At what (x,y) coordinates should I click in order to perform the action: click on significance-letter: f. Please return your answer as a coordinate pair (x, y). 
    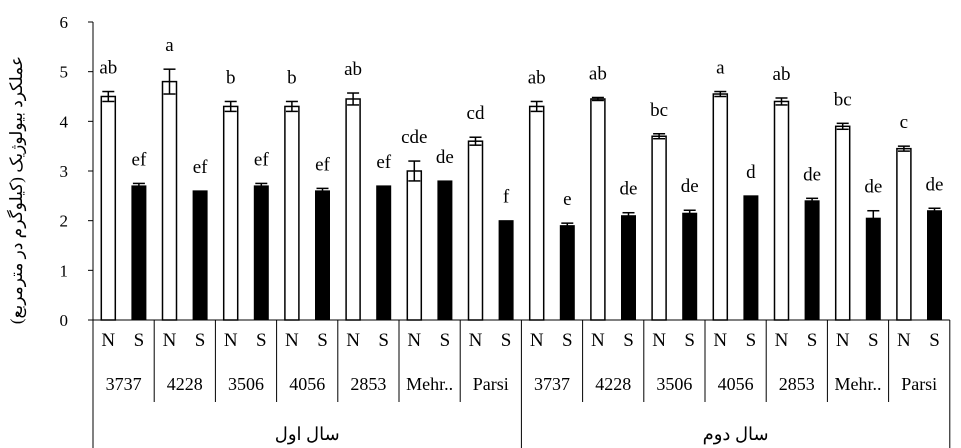
    Looking at the image, I should click on (506, 197).